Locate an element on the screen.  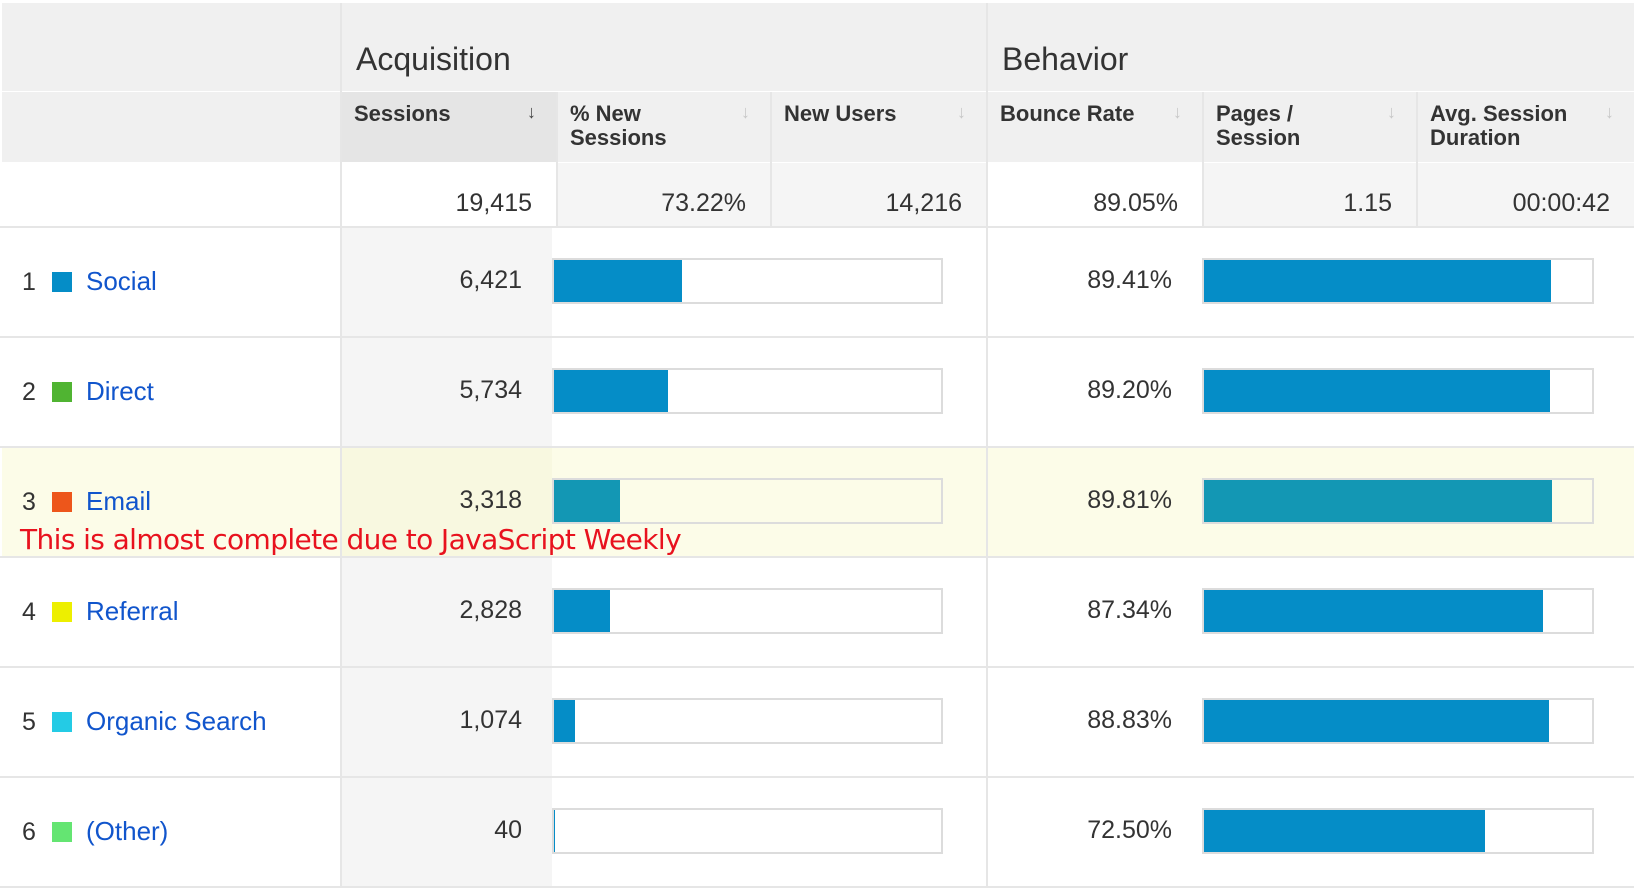
bounce-rate-value: 89.20% is located at coordinates (1129, 390).